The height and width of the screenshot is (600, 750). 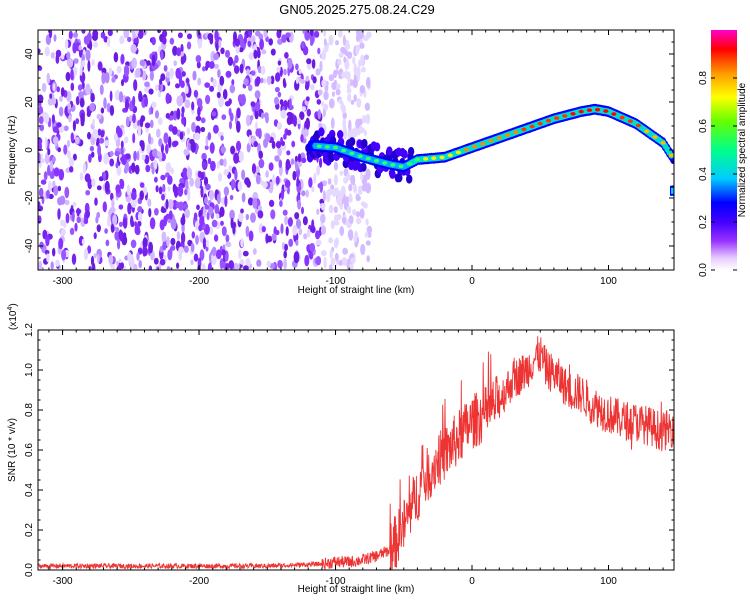 I want to click on colorbar-ticks: 0.0 0.2 0.4 0.6 0.8, so click(x=717, y=174).